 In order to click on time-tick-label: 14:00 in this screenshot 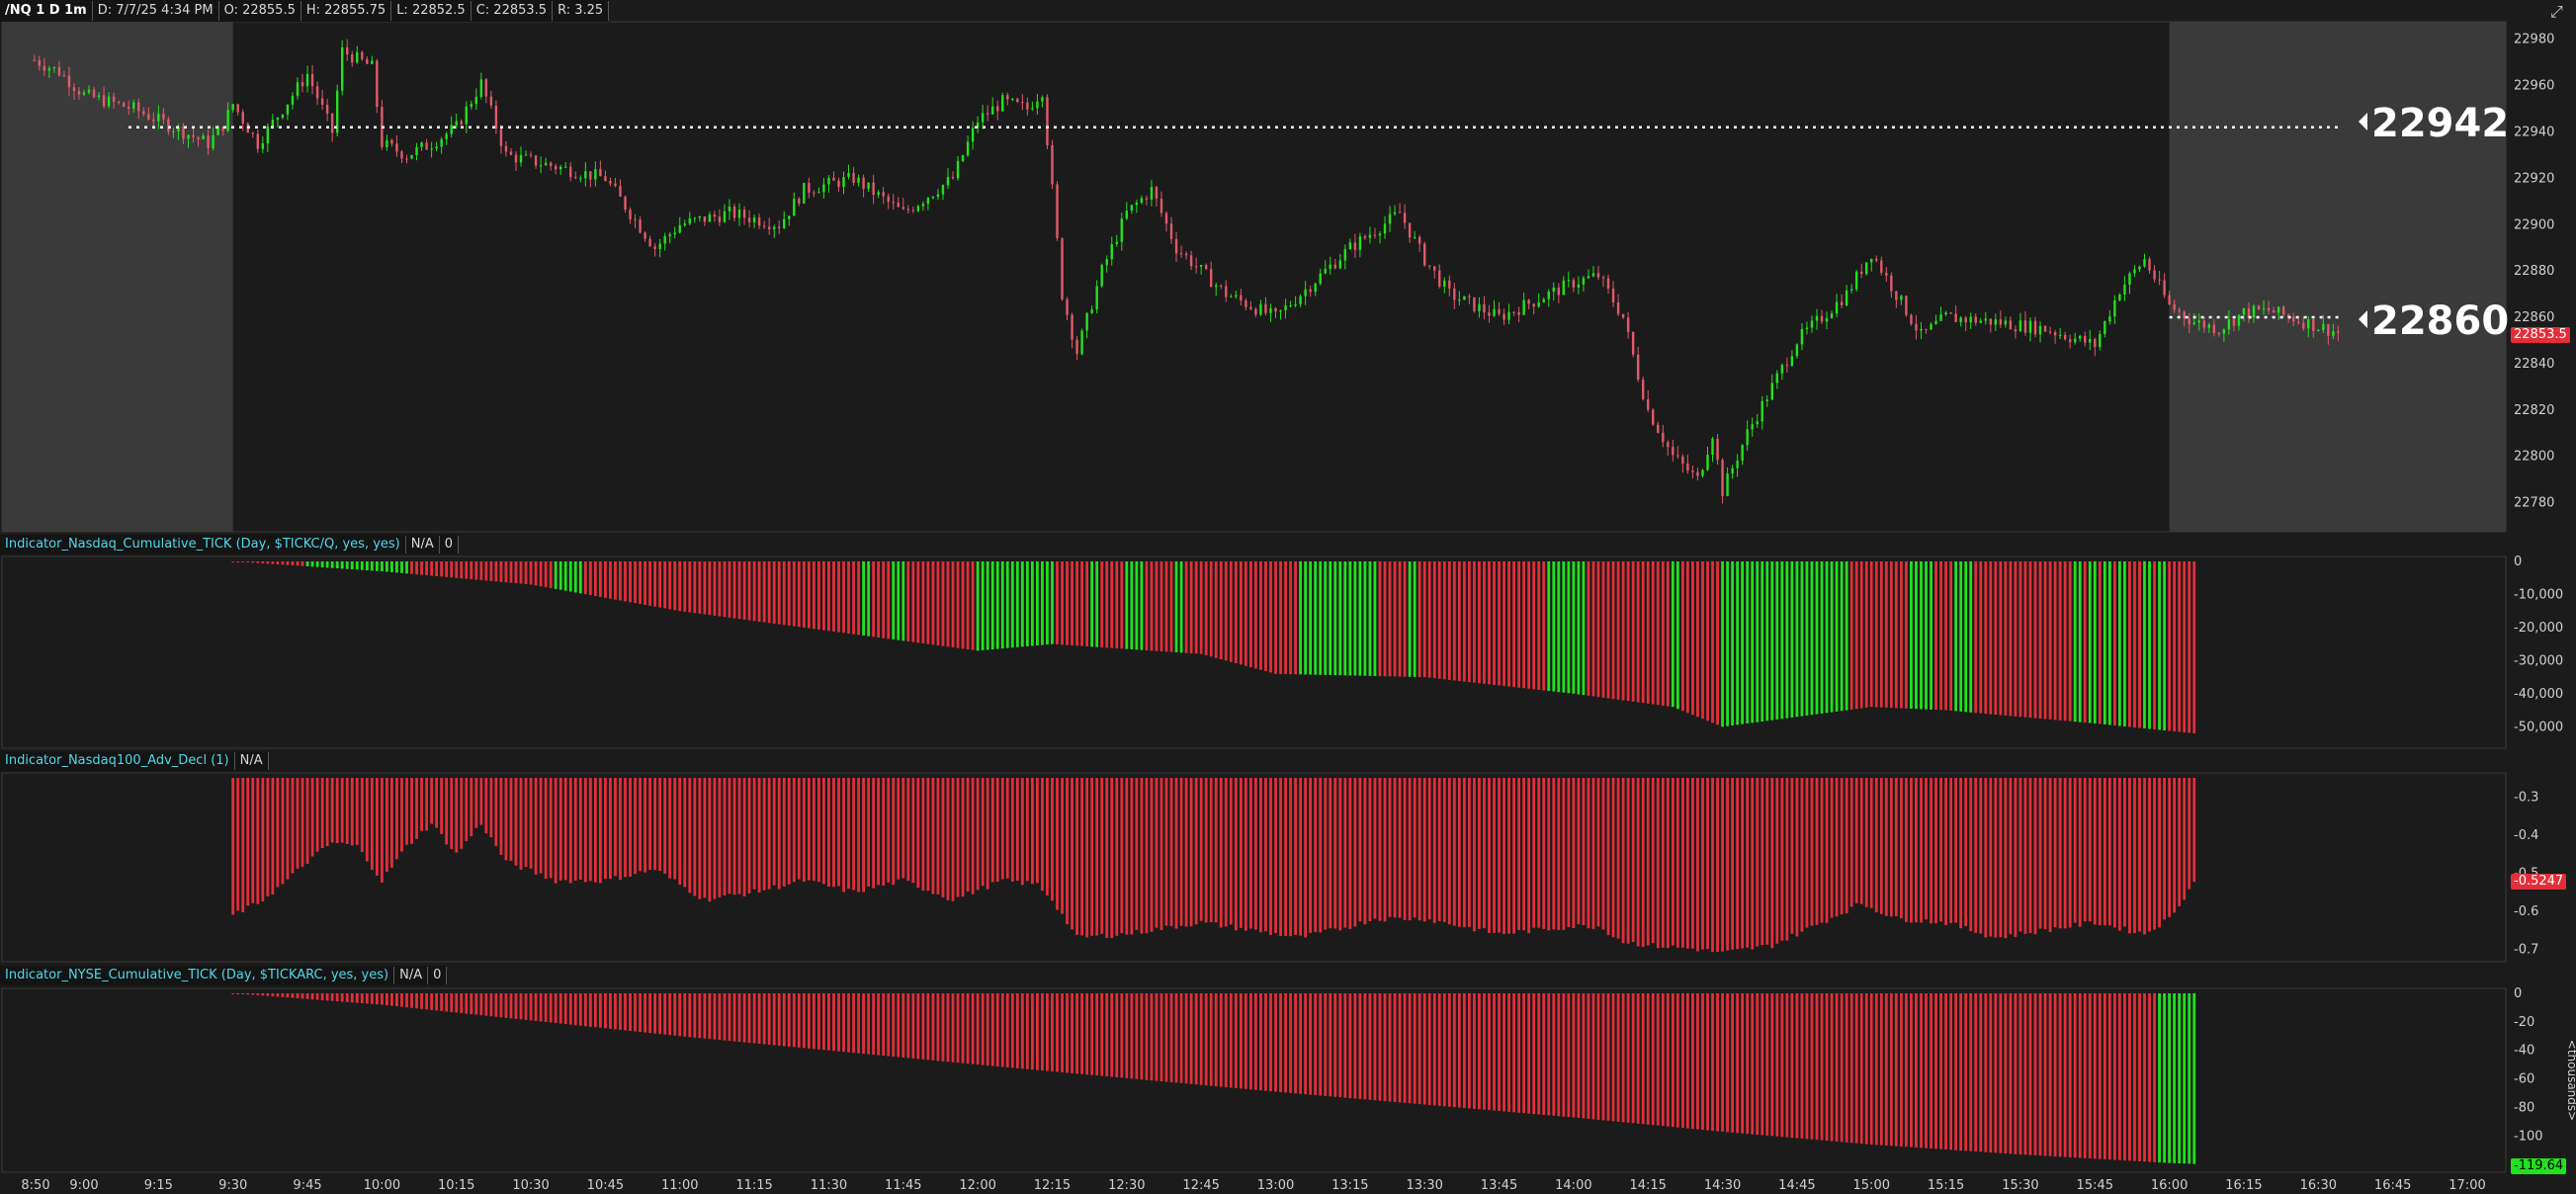, I will do `click(1573, 1186)`.